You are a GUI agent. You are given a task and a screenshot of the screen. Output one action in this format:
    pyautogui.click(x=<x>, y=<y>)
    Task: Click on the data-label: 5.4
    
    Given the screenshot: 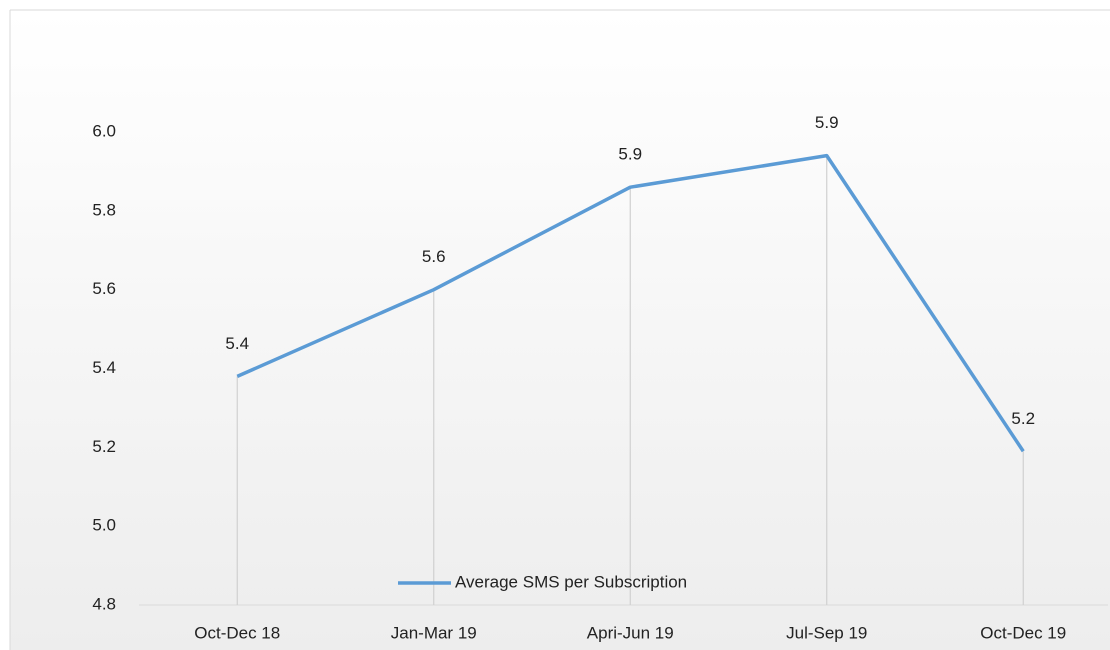 What is the action you would take?
    pyautogui.click(x=237, y=343)
    